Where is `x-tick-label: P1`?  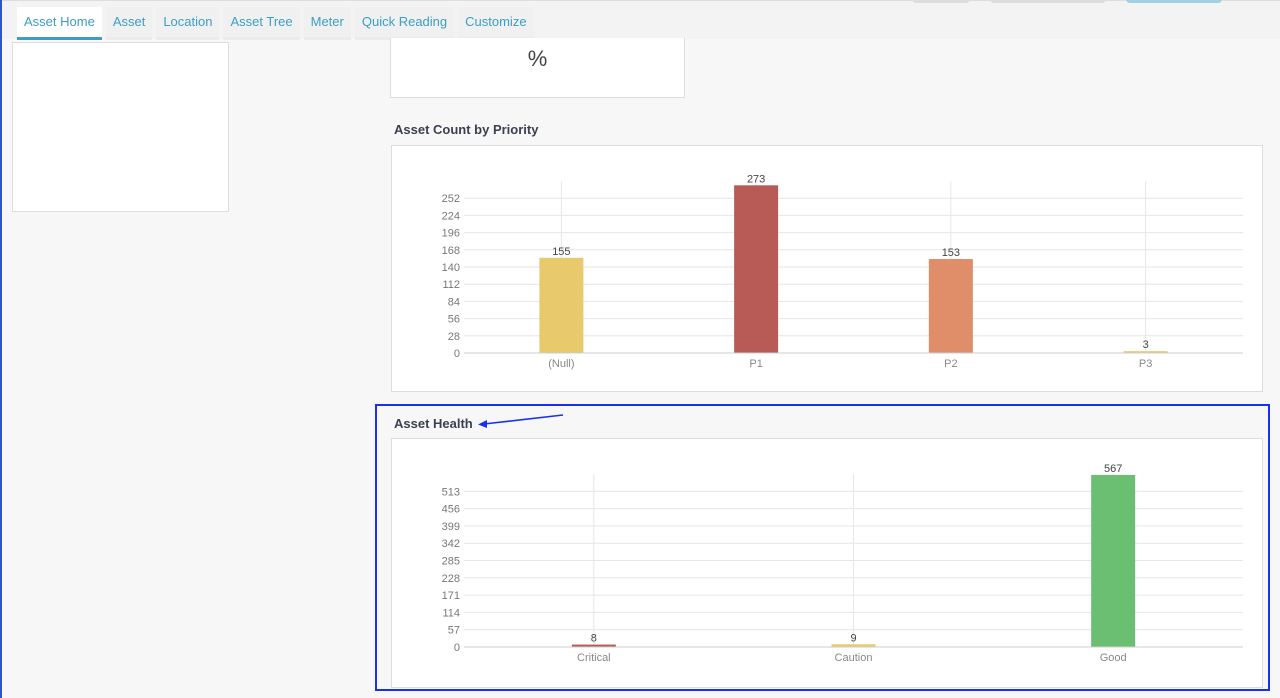 x-tick-label: P1 is located at coordinates (755, 364).